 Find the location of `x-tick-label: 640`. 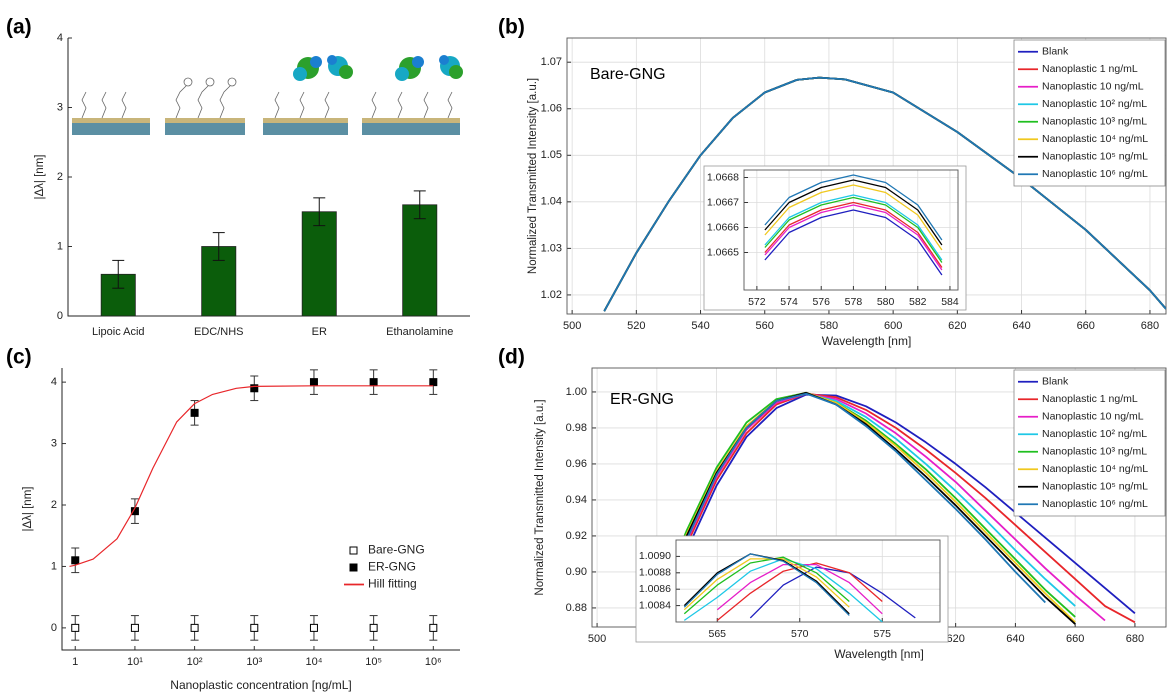

x-tick-label: 640 is located at coordinates (1015, 639).